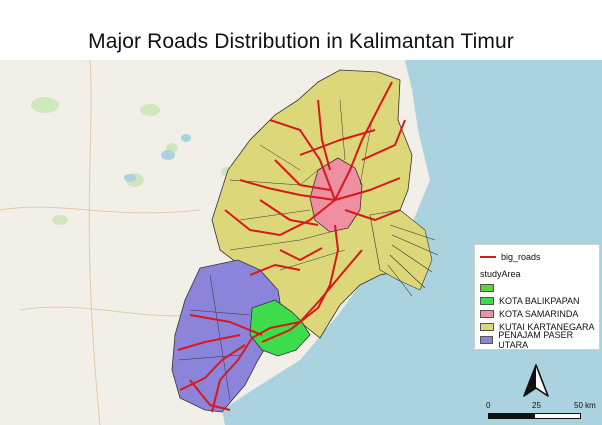 The width and height of the screenshot is (602, 425). I want to click on legend-item-kutai: KUTAI KARTANEGARA, so click(537, 327).